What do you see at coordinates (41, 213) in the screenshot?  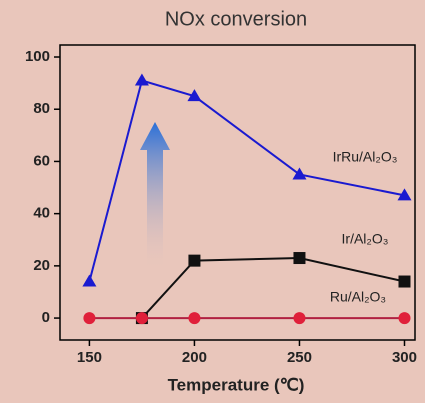 I see `y-tick-label: 40` at bounding box center [41, 213].